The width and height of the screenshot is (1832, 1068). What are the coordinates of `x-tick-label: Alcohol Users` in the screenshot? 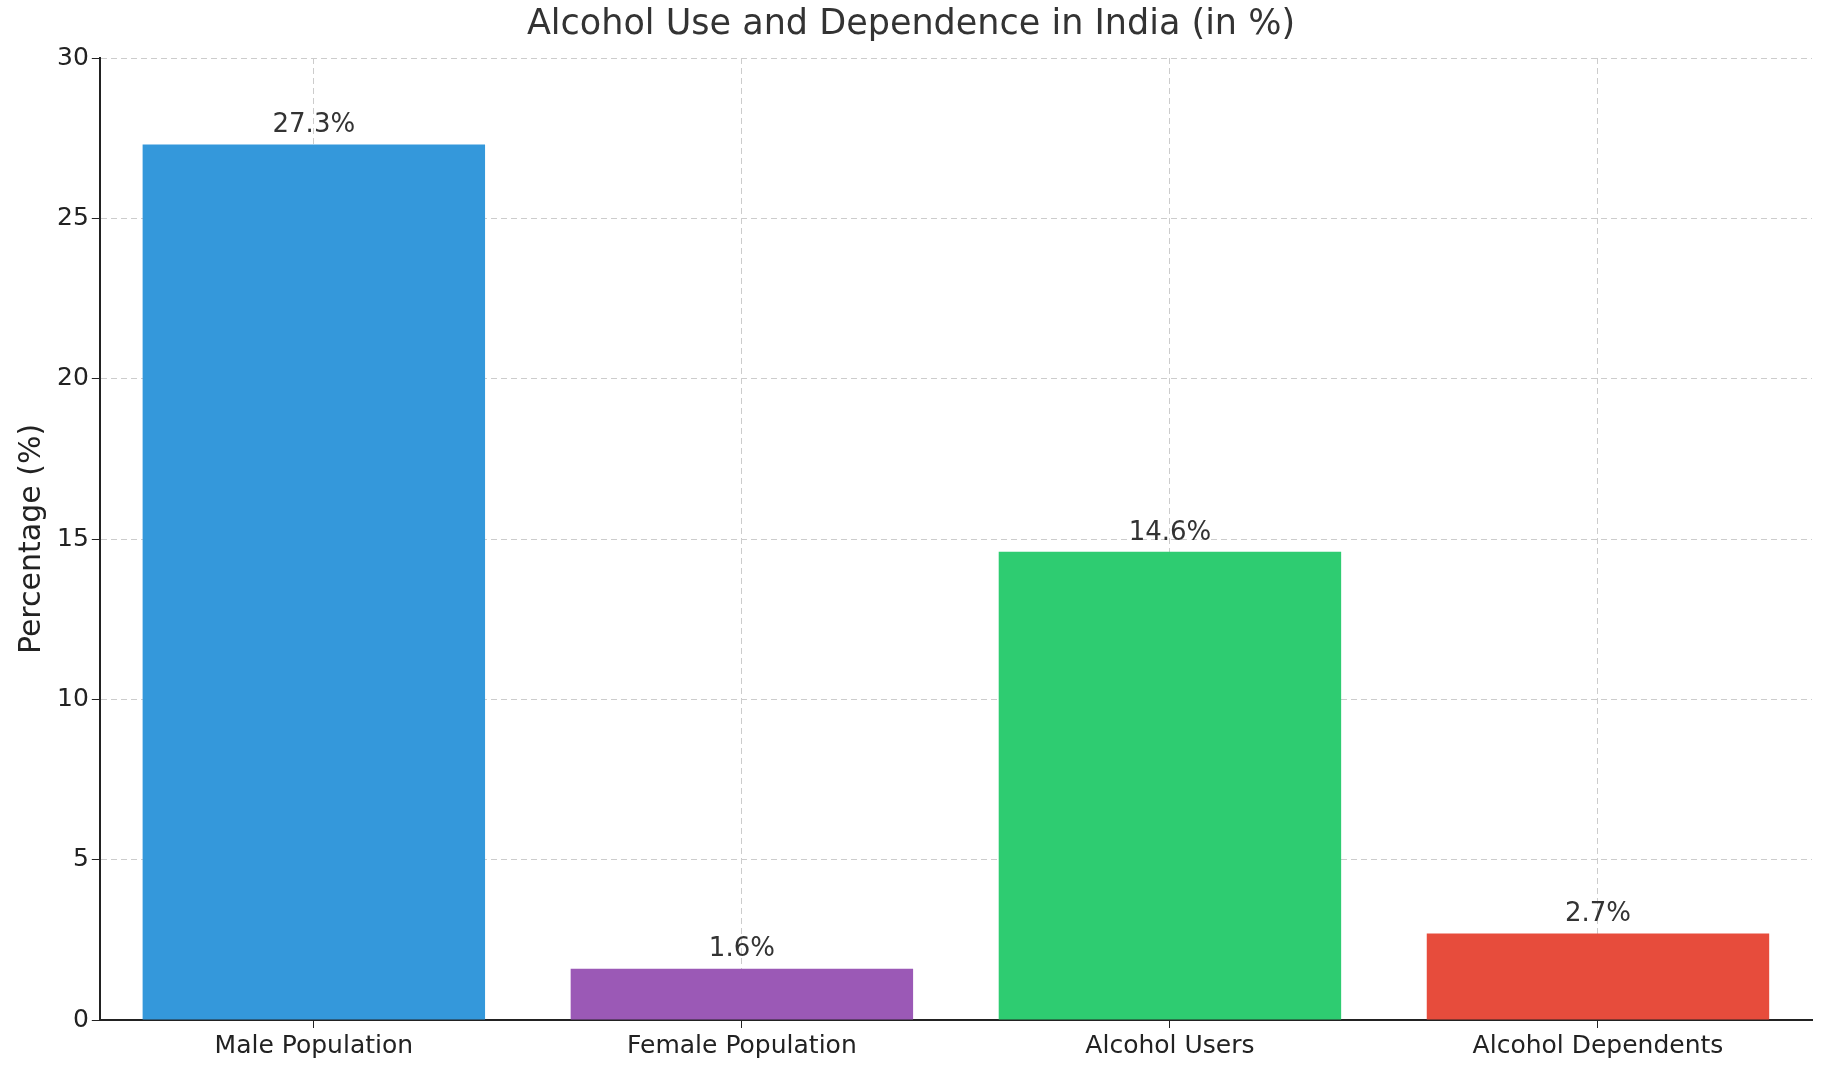 It's located at (1170, 1044).